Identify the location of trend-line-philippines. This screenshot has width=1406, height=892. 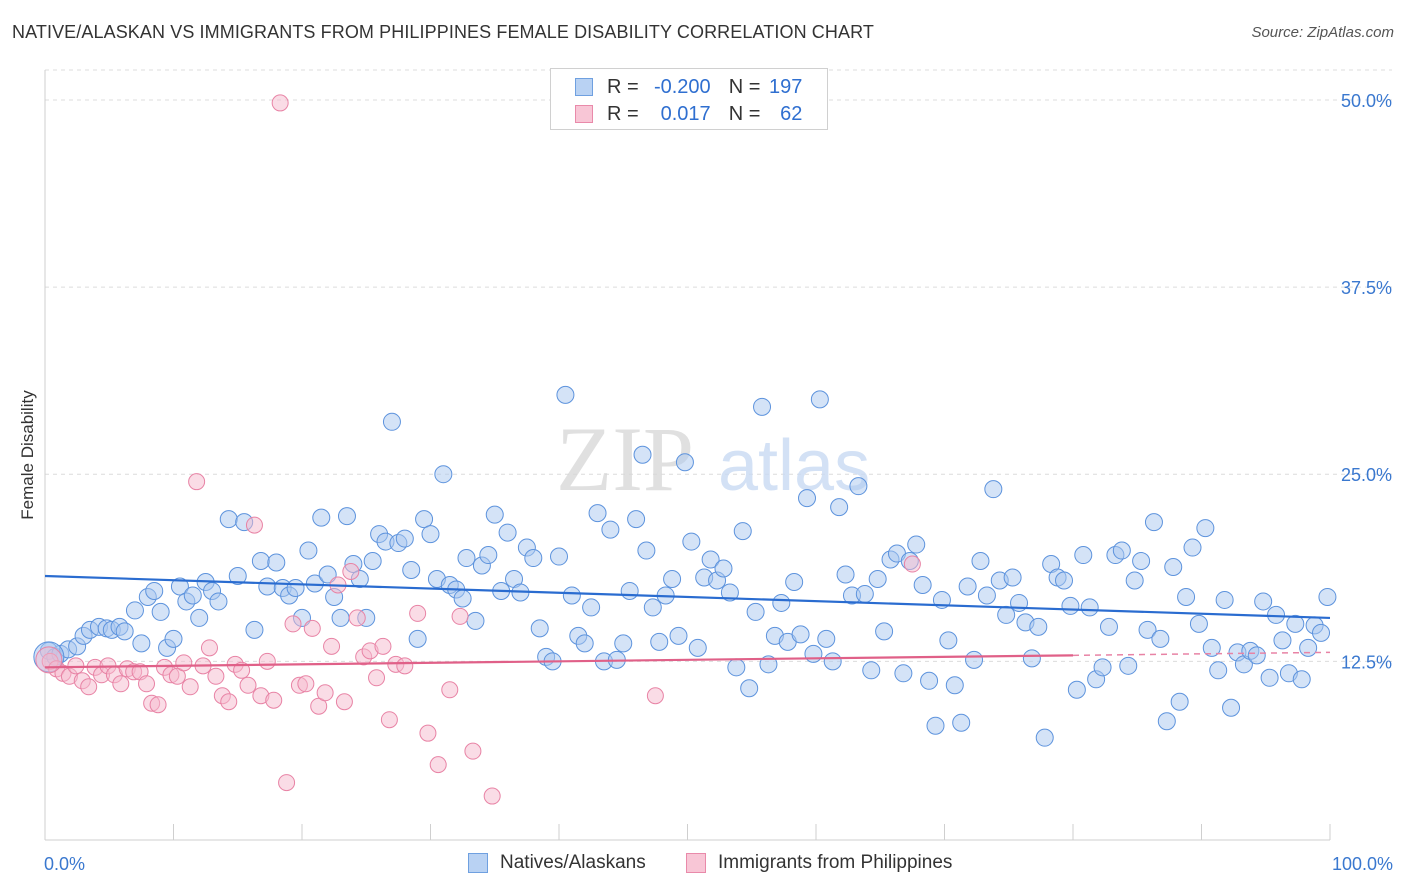
(559, 661).